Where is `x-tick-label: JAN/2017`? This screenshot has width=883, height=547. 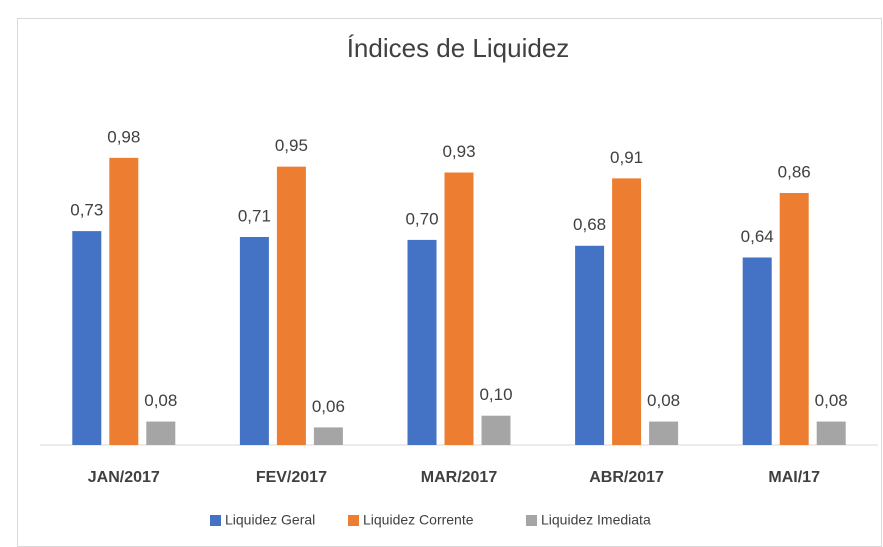 x-tick-label: JAN/2017 is located at coordinates (124, 477).